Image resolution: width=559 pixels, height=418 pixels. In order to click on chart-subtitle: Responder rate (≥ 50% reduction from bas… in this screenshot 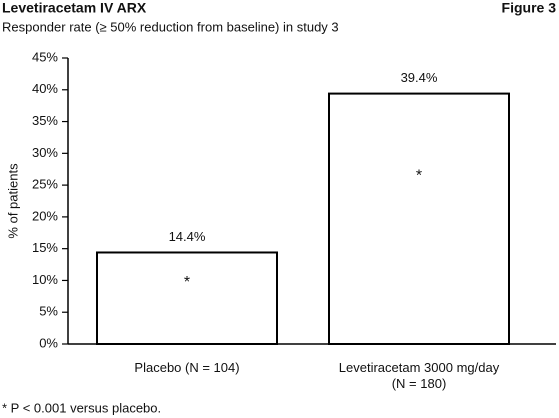, I will do `click(170, 26)`.